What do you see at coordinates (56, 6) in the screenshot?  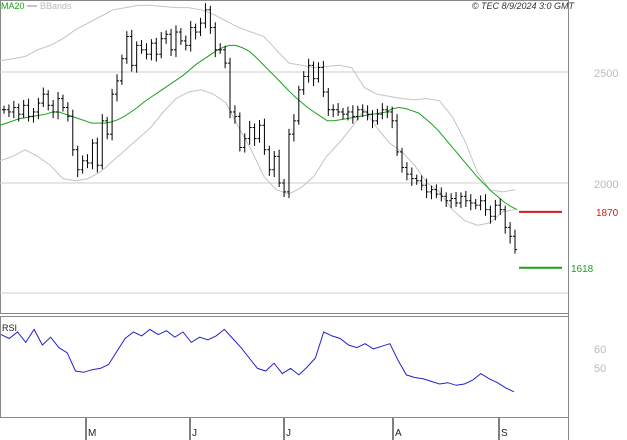 I see `legend-bbands: BBands` at bounding box center [56, 6].